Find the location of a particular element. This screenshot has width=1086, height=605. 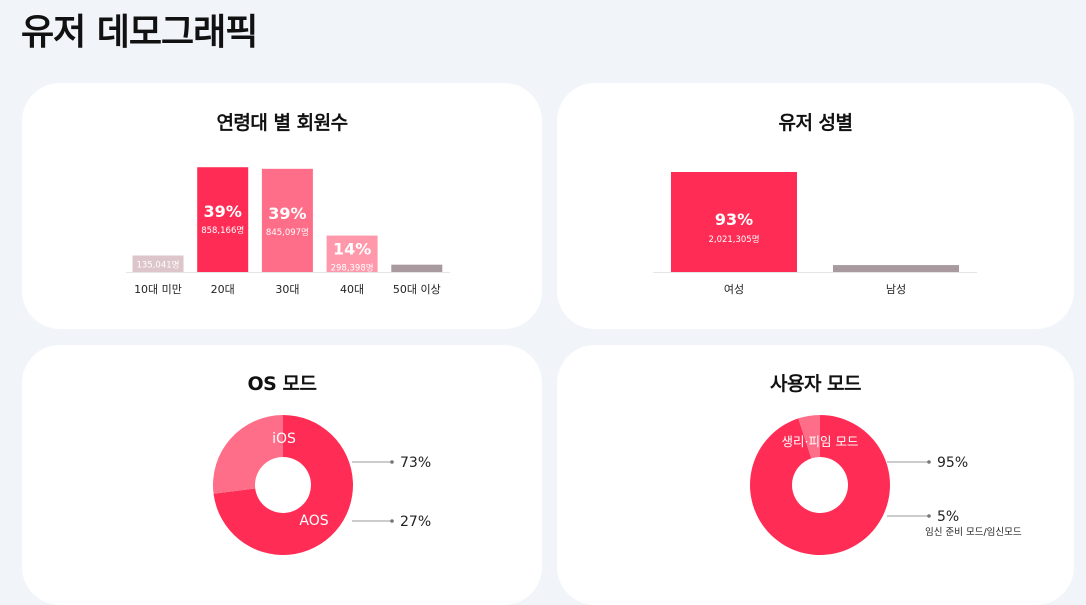

age-bar-count-label: 858,166명 is located at coordinates (222, 230).